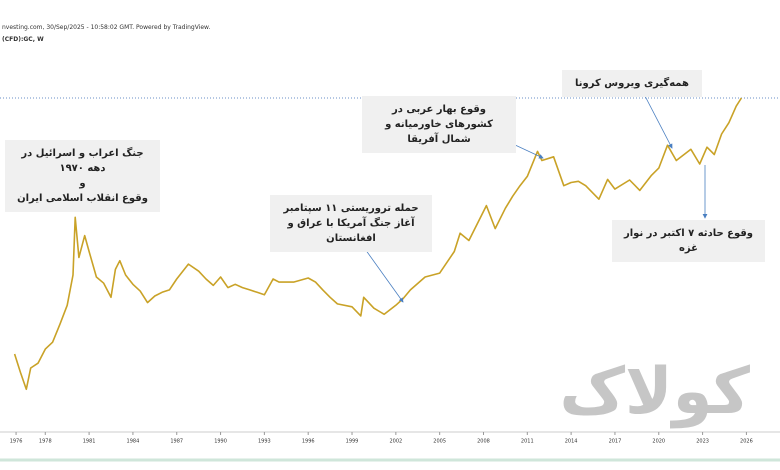 The height and width of the screenshot is (470, 780). I want to click on x-tick-label: 2023, so click(702, 442).